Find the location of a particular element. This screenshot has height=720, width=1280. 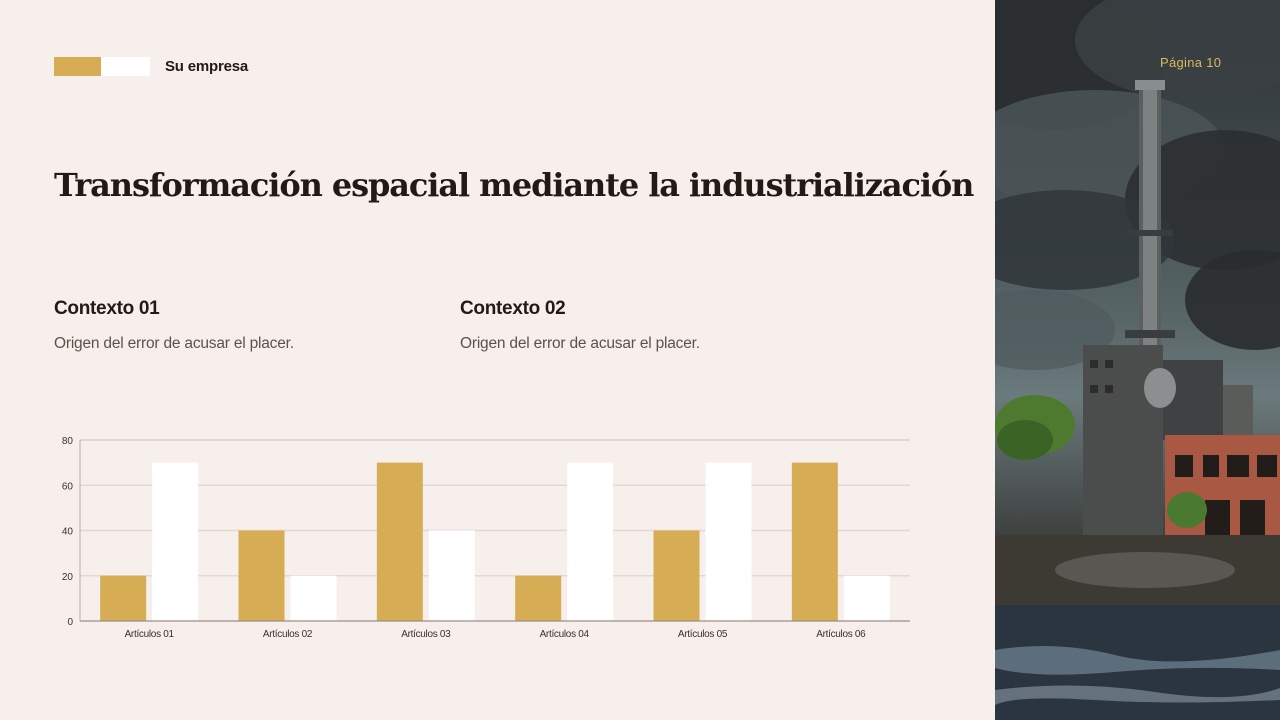

y-tick-label: 40 is located at coordinates (68, 532).